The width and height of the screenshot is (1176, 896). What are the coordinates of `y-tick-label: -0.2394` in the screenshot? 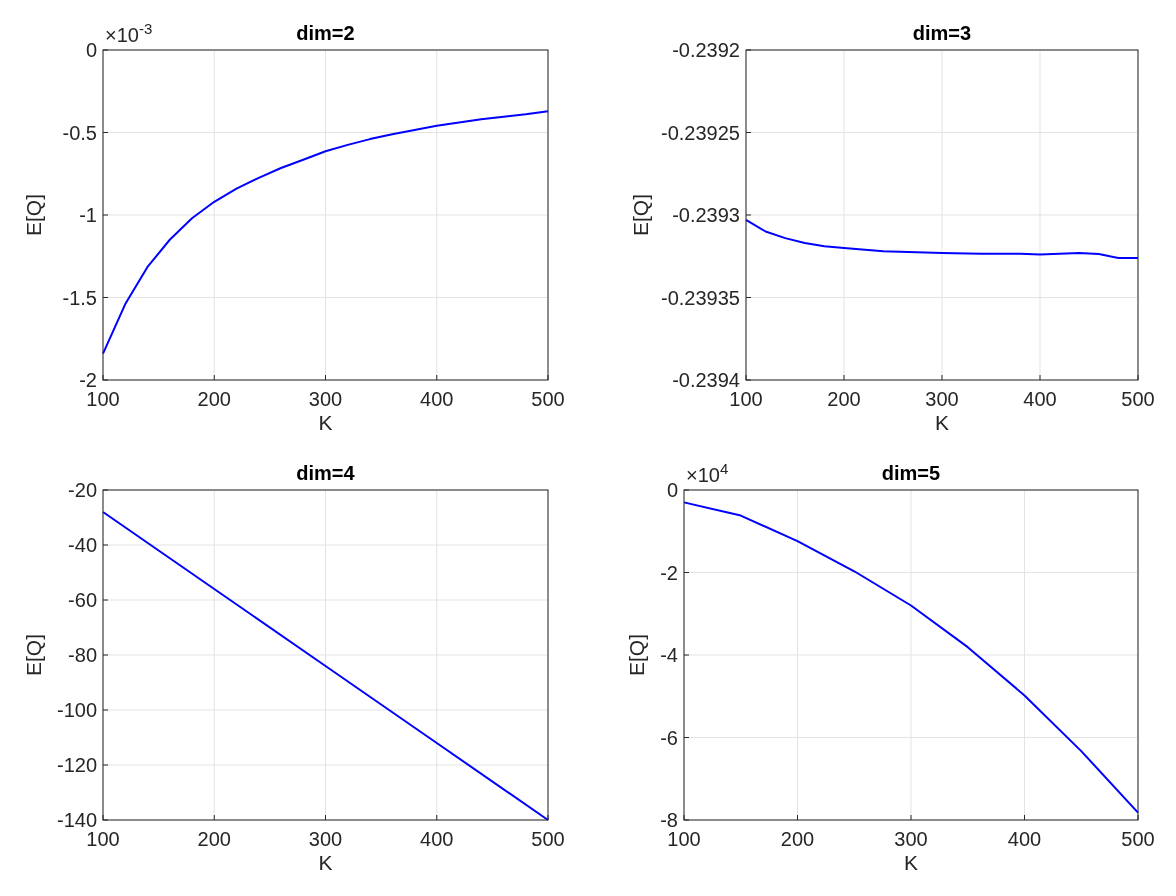 It's located at (706, 380).